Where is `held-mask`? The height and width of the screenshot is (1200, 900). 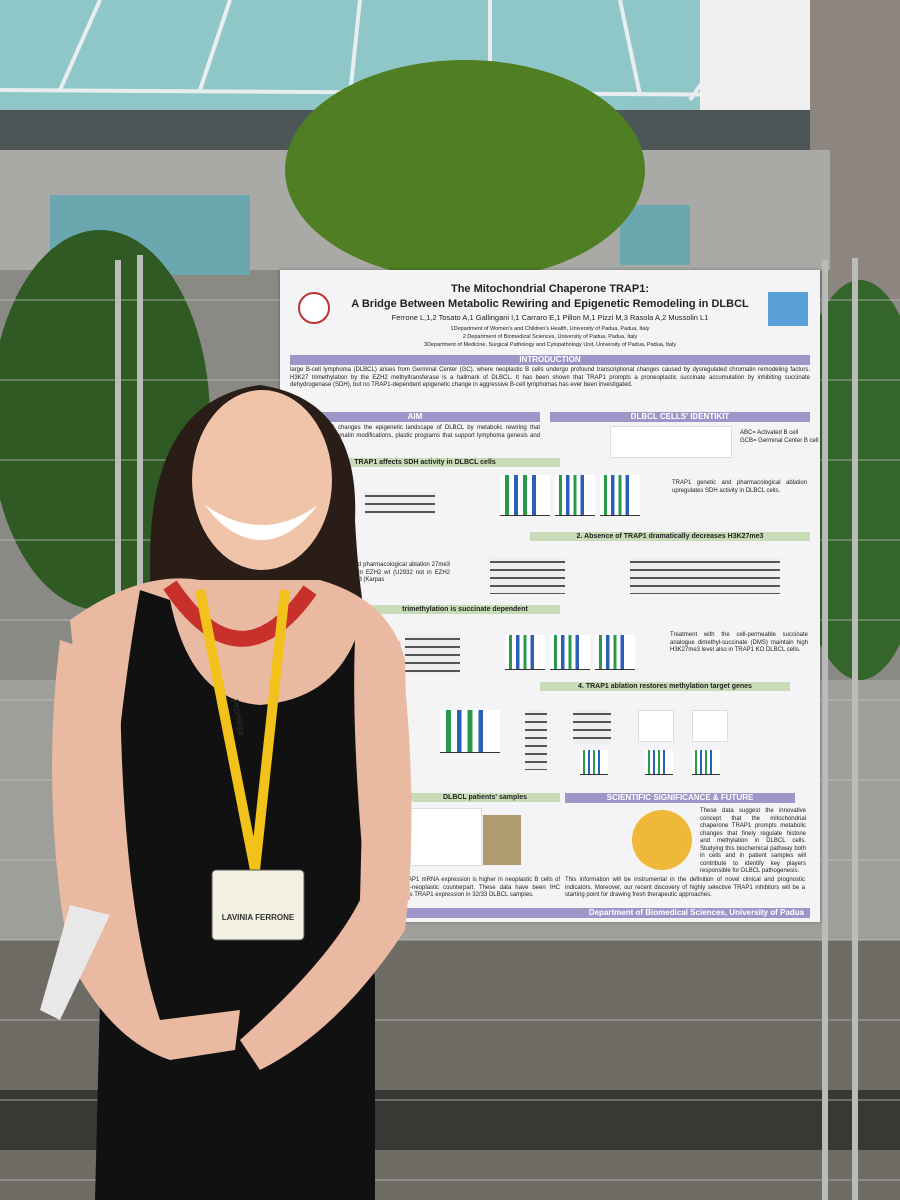
held-mask is located at coordinates (75, 962).